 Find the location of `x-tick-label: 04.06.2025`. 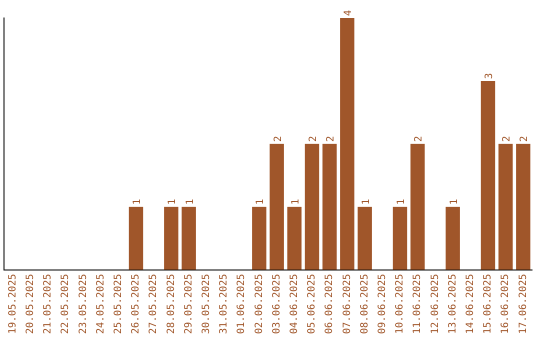

x-tick-label: 04.06.2025 is located at coordinates (294, 304).